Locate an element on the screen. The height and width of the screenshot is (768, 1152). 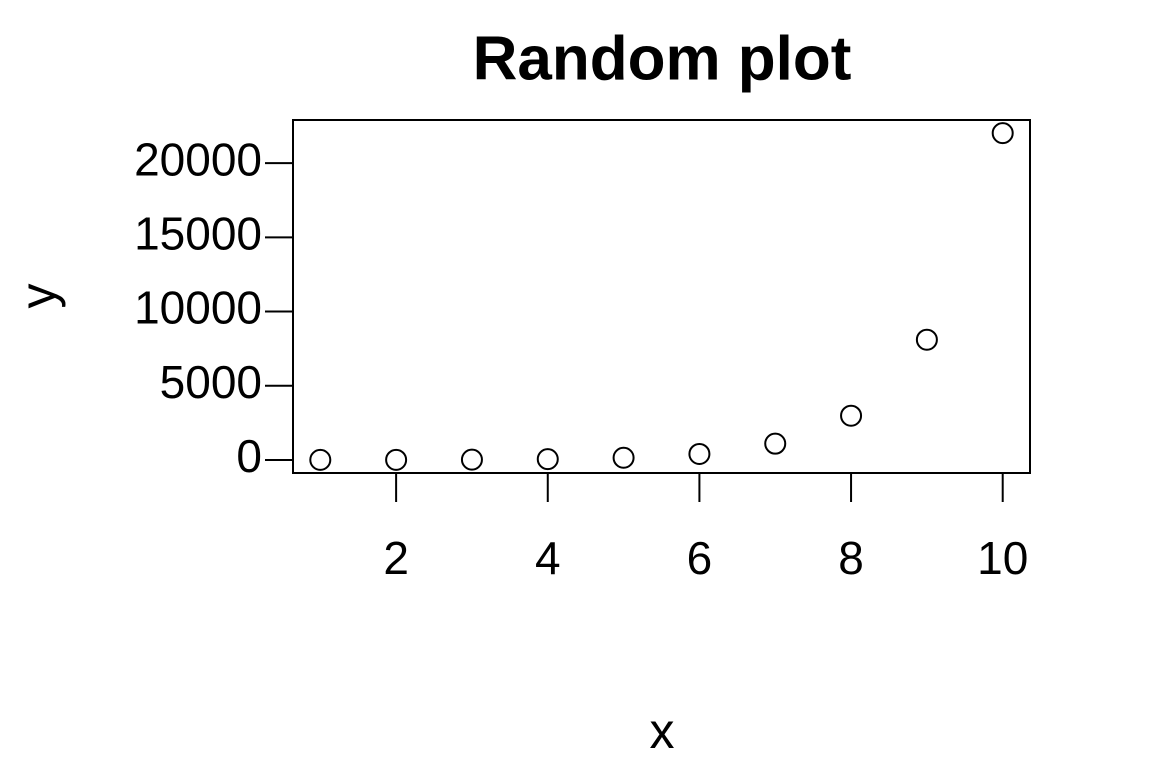
x-tick-label: 6 is located at coordinates (700, 558).